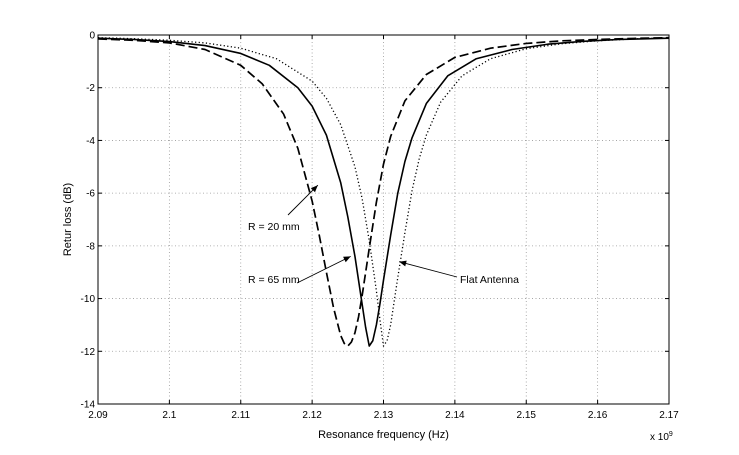 Image resolution: width=739 pixels, height=455 pixels. What do you see at coordinates (90, 141) in the screenshot?
I see `y-tick-label: -4` at bounding box center [90, 141].